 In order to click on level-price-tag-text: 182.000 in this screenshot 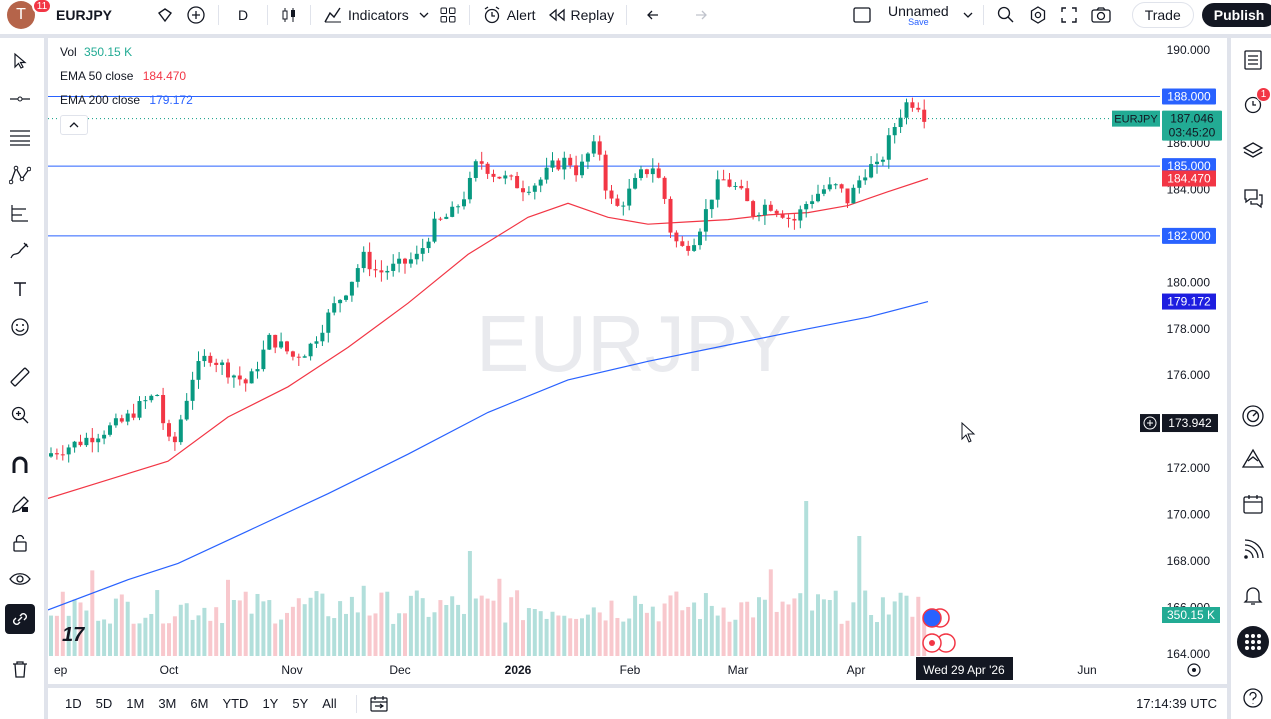, I will do `click(1189, 236)`.